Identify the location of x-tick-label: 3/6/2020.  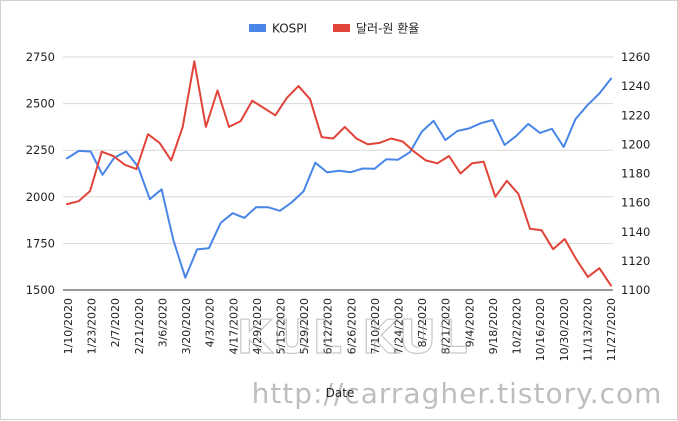
(162, 322).